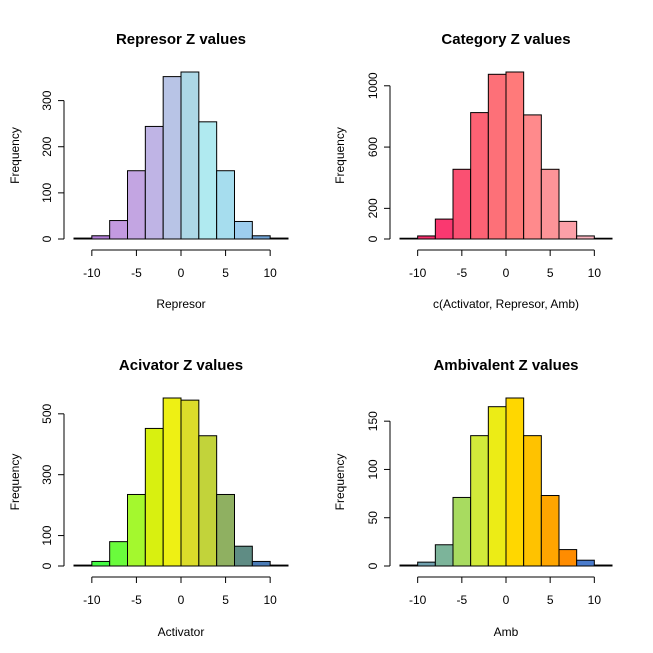  Describe the element at coordinates (505, 365) in the screenshot. I see `chart-title: Ambivalent Z values` at that location.